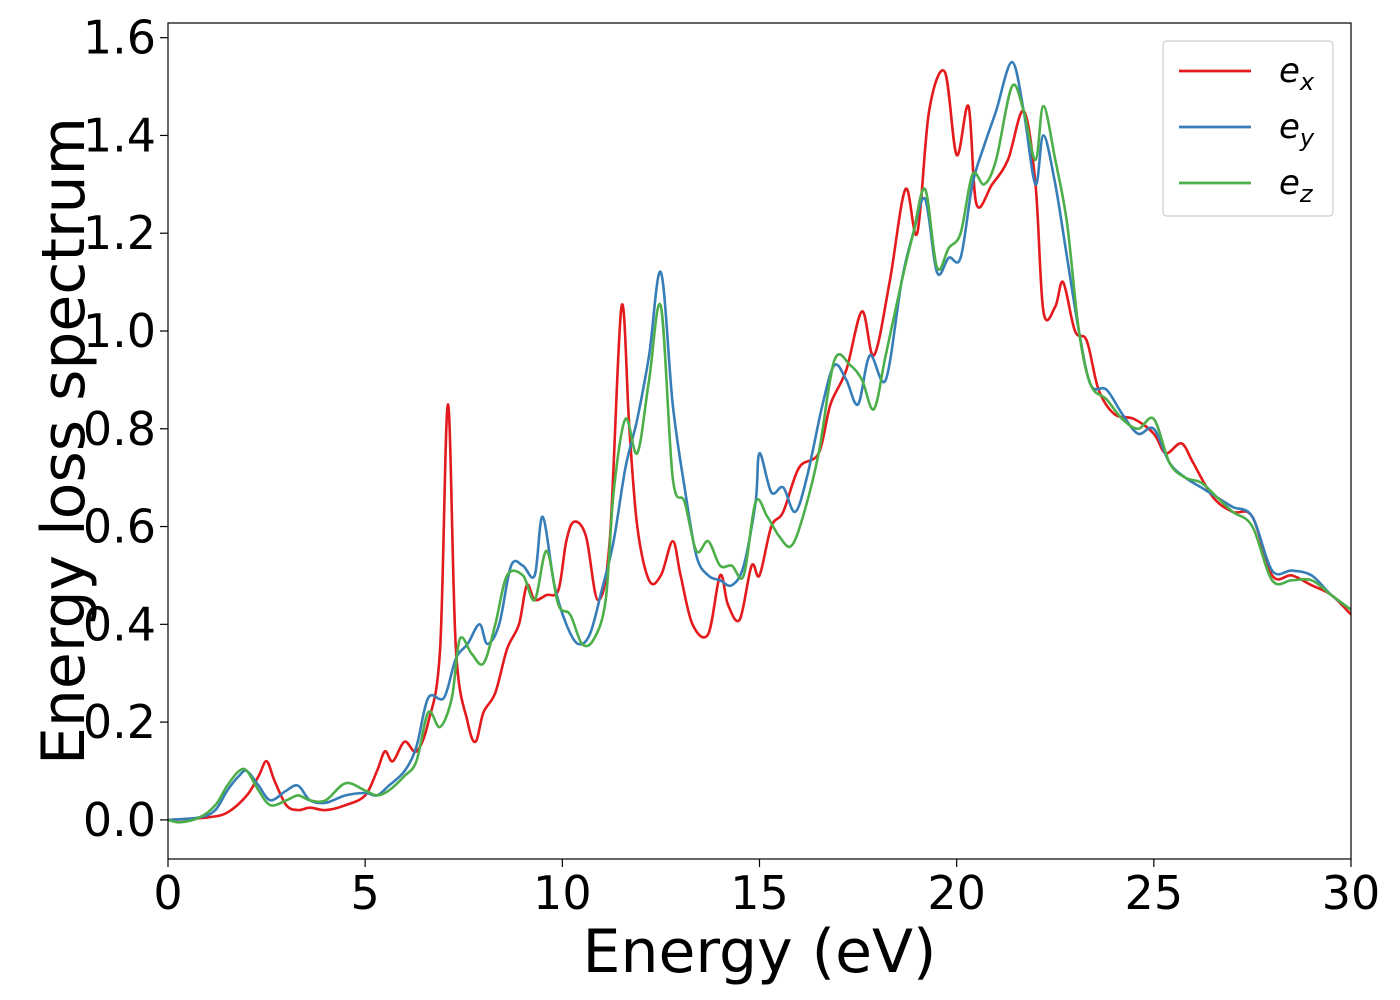  What do you see at coordinates (562, 893) in the screenshot?
I see `x-tick-label: 10` at bounding box center [562, 893].